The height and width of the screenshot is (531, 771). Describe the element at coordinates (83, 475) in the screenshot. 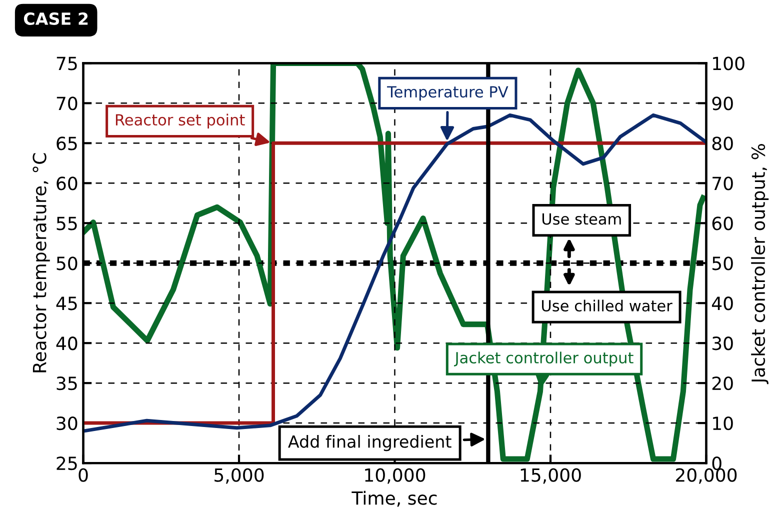

I see `x-tick-label: 0` at that location.